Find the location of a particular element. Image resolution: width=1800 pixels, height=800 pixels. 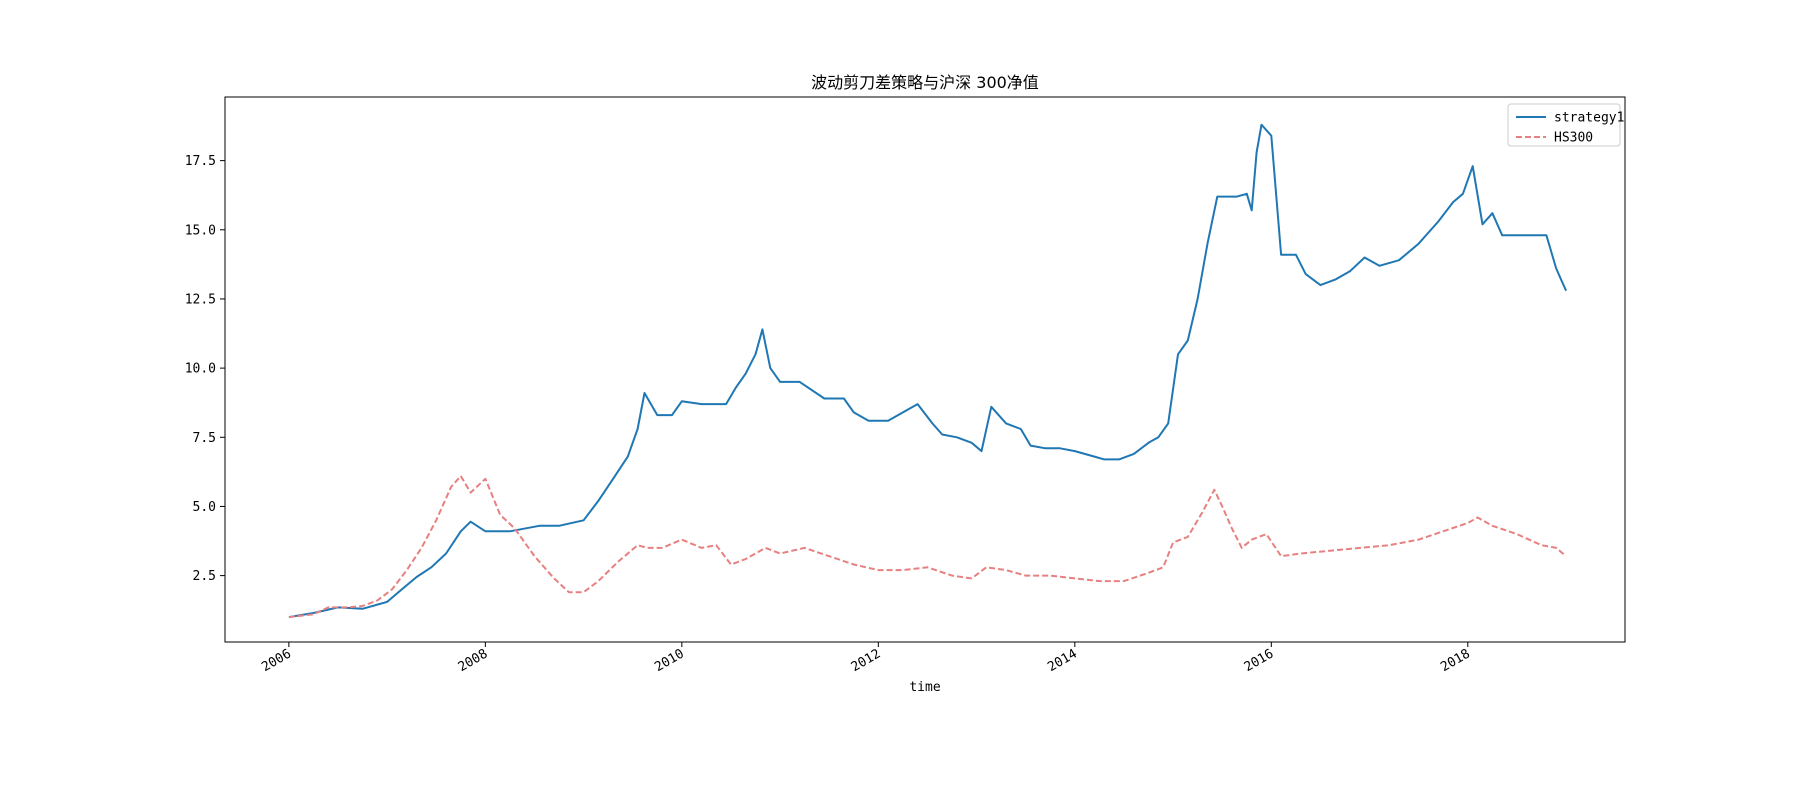

legend-box is located at coordinates (1564, 125).